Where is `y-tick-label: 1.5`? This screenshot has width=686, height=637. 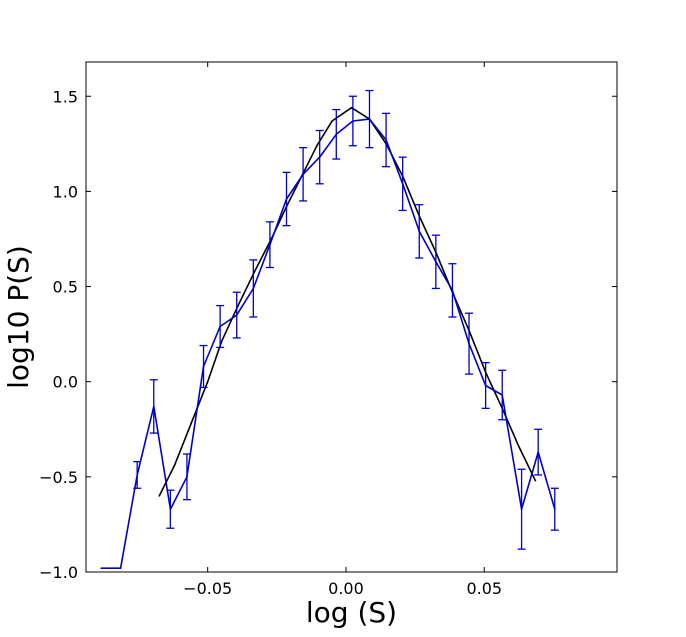 y-tick-label: 1.5 is located at coordinates (65, 96).